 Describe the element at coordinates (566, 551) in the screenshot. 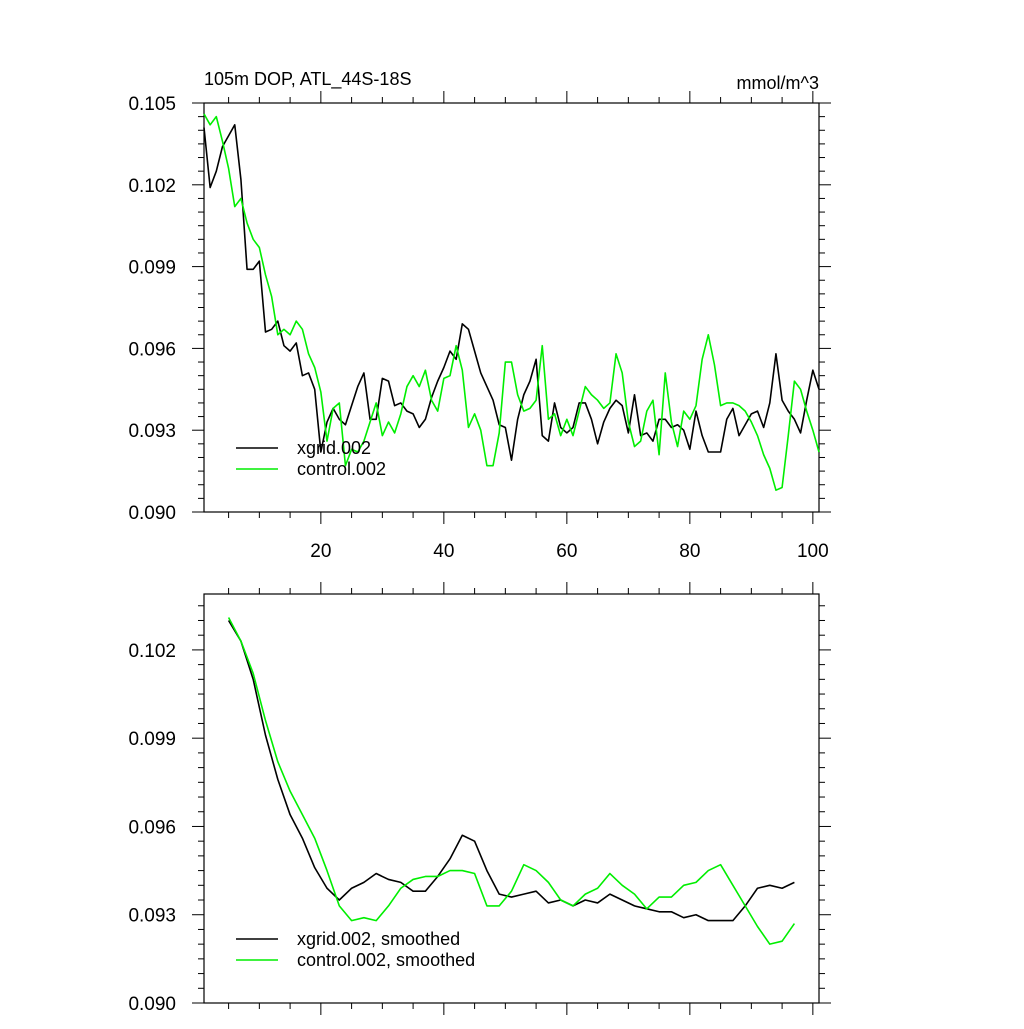

I see `x-tick-label: 60` at that location.